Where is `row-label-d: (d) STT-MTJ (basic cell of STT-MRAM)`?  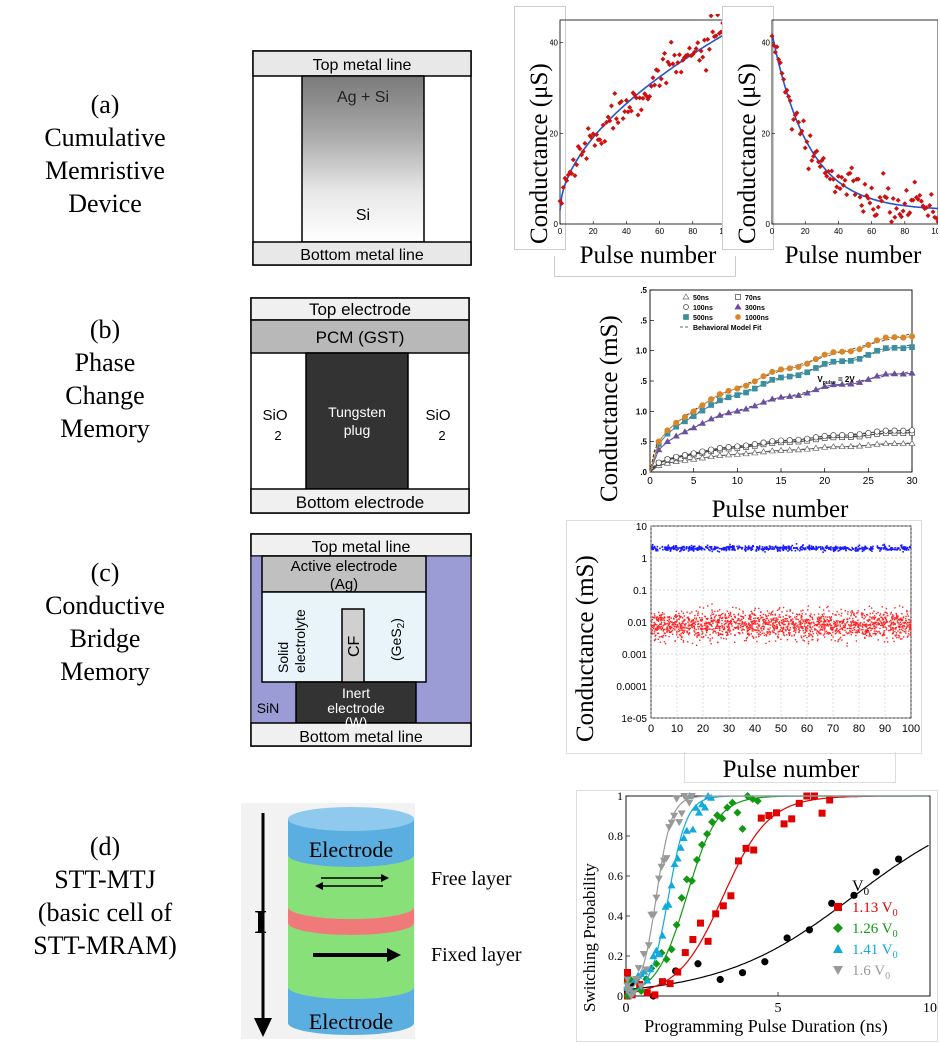
row-label-d: (d) STT-MTJ (basic cell of STT-MRAM) is located at coordinates (105, 896).